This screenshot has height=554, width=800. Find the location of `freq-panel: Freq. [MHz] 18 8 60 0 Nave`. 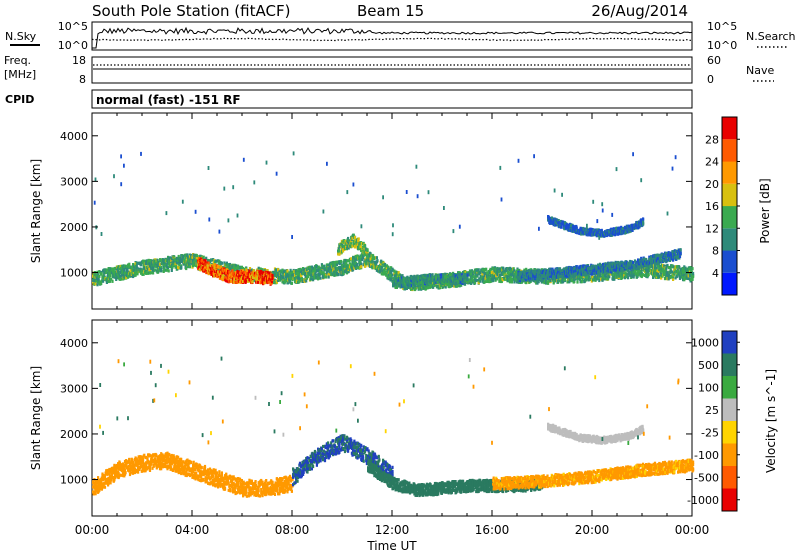

freq-panel: Freq. [MHz] 18 8 60 0 Nave is located at coordinates (389, 70).